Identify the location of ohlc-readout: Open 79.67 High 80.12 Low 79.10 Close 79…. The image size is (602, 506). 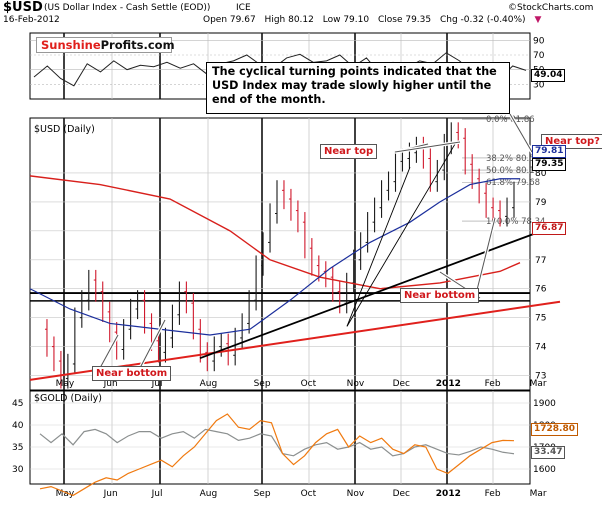
(375, 20).